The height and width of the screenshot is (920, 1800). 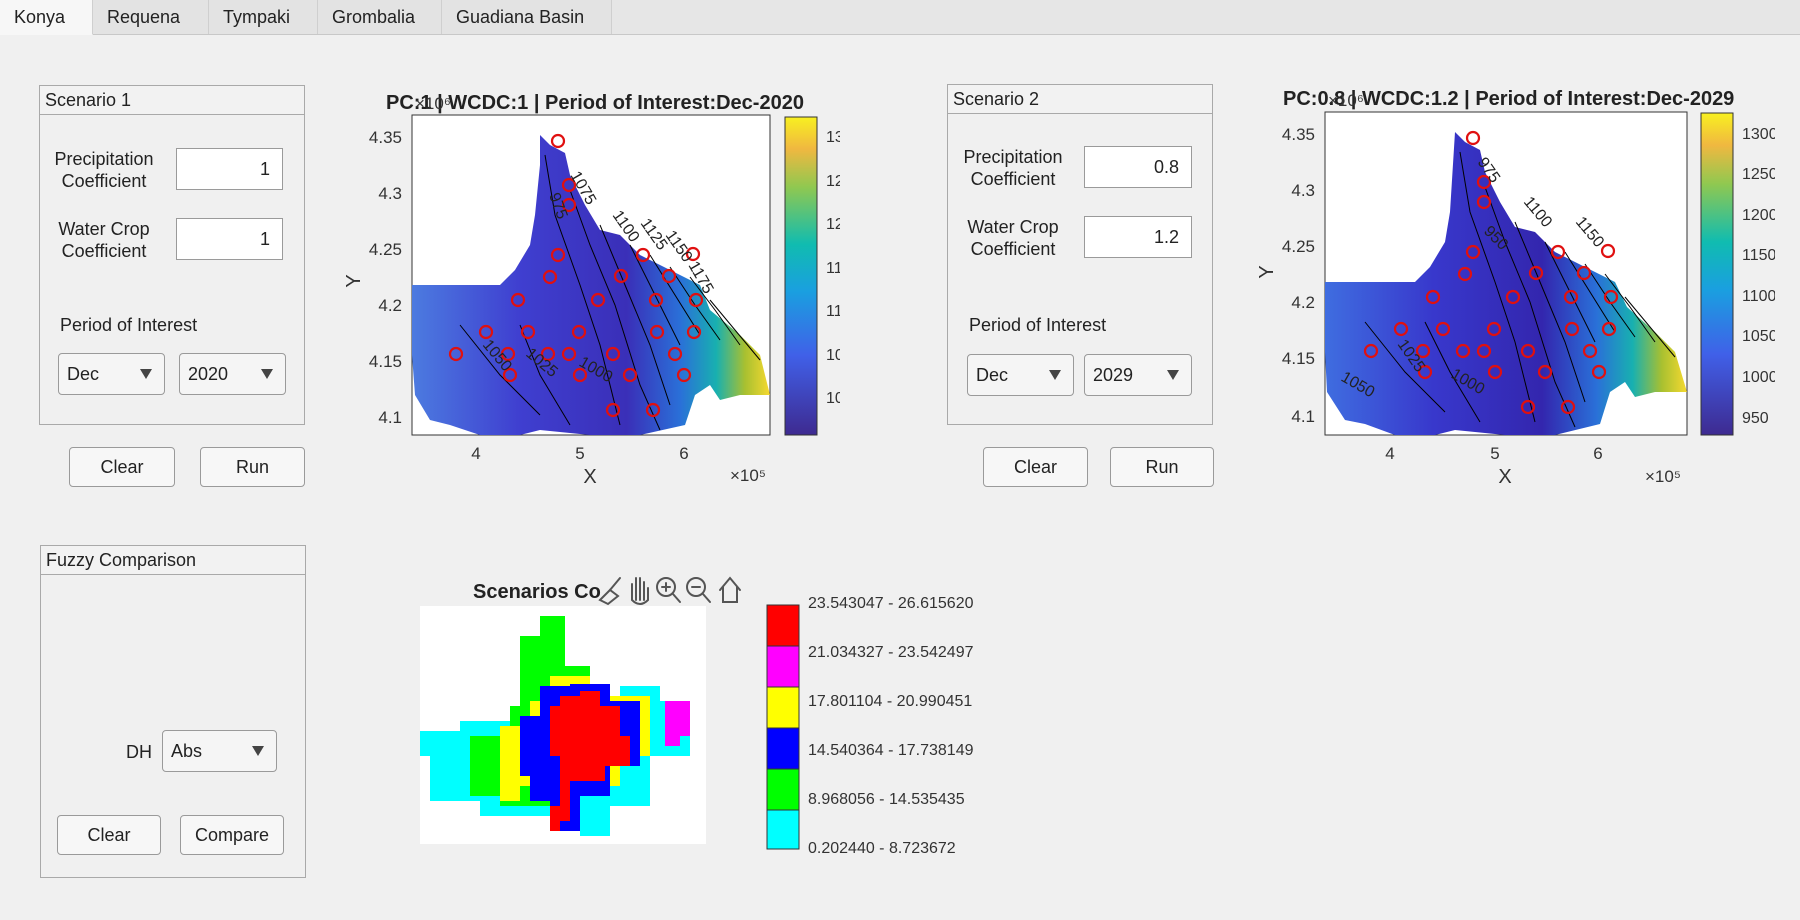 What do you see at coordinates (833, 355) in the screenshot?
I see `plot1-cbar-tick: 1050` at bounding box center [833, 355].